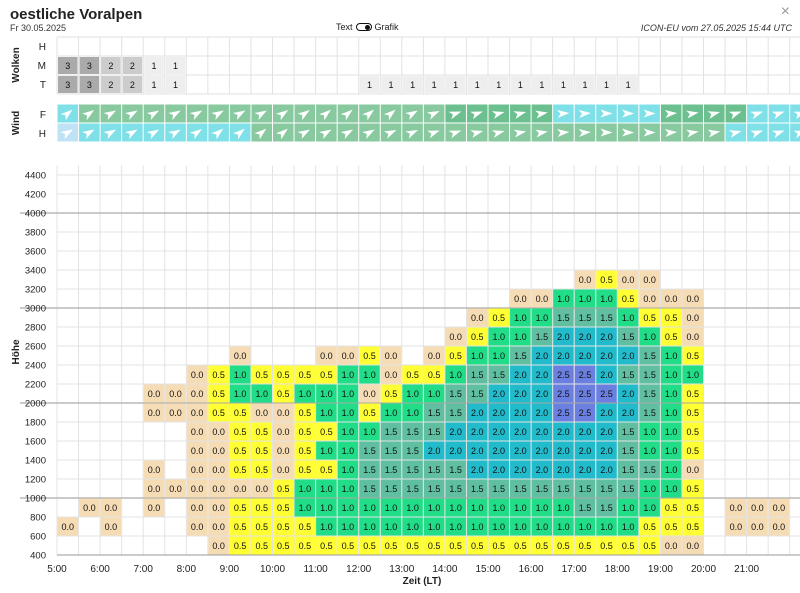 The image size is (800, 593). Describe the element at coordinates (35, 404) in the screenshot. I see `y-tick-label: 2000` at that location.